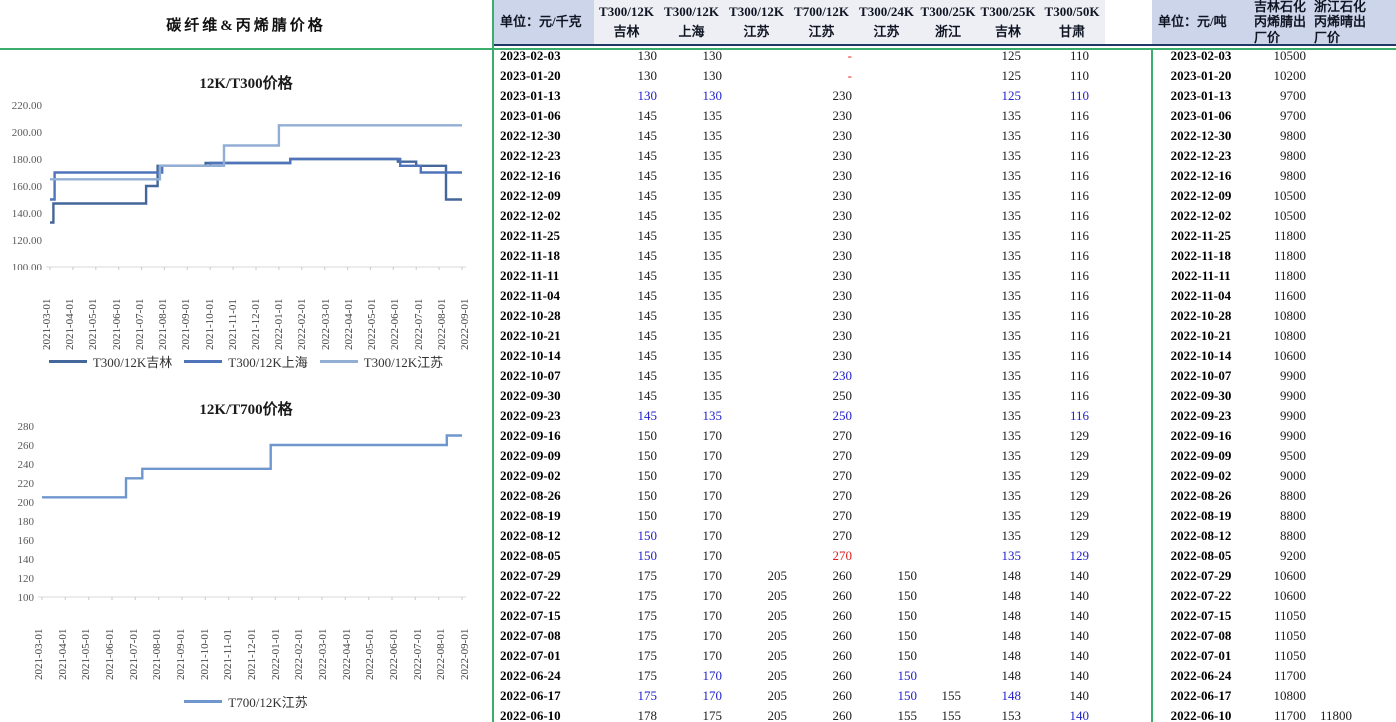  I want to click on acn-jilin-price-cell: 8800, so click(1293, 495).